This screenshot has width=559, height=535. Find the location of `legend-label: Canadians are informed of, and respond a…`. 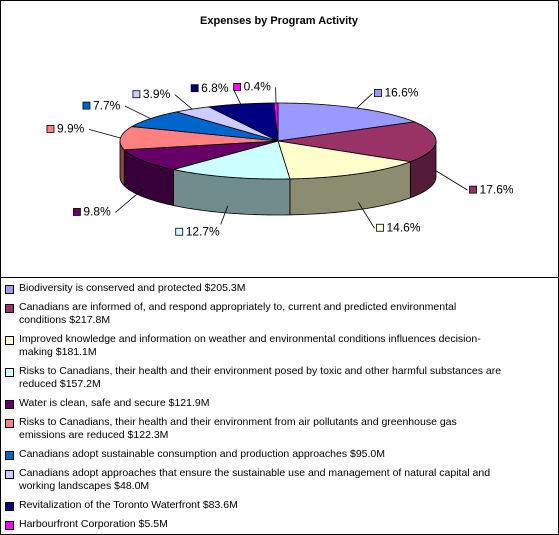

legend-label: Canadians are informed of, and respond a… is located at coordinates (238, 313).